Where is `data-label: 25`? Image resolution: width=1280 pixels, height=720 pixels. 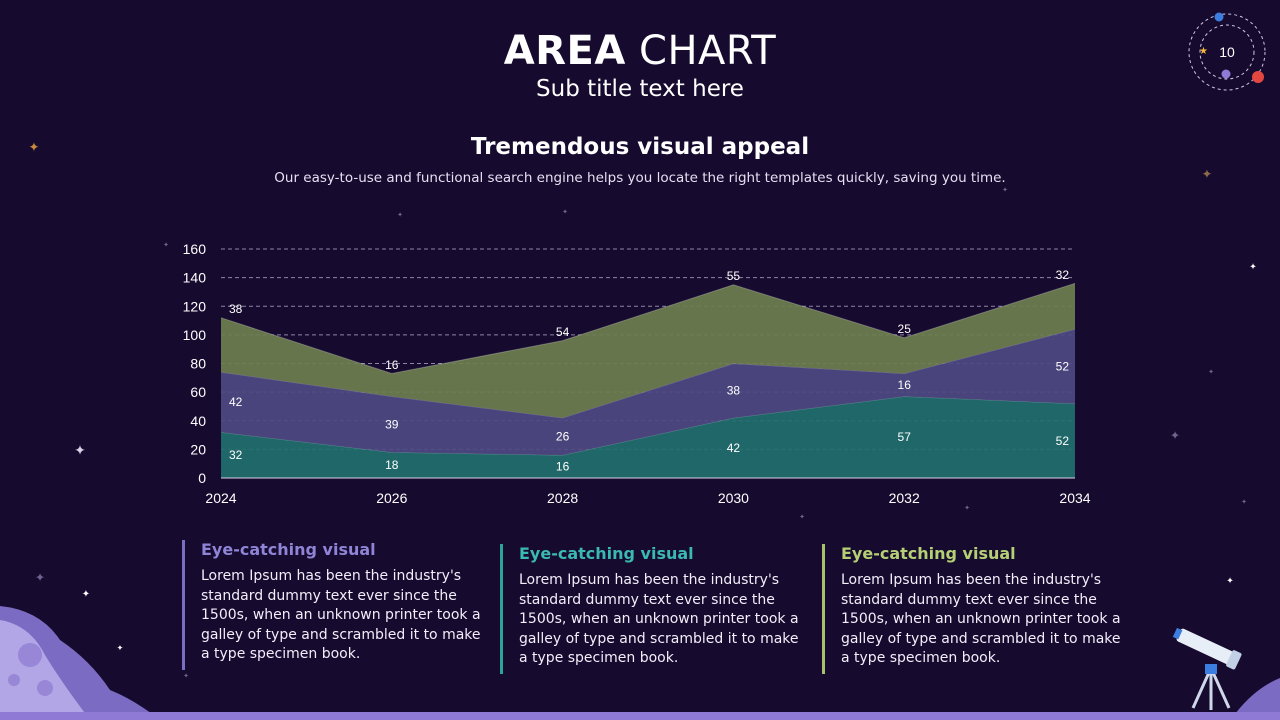 data-label: 25 is located at coordinates (905, 329).